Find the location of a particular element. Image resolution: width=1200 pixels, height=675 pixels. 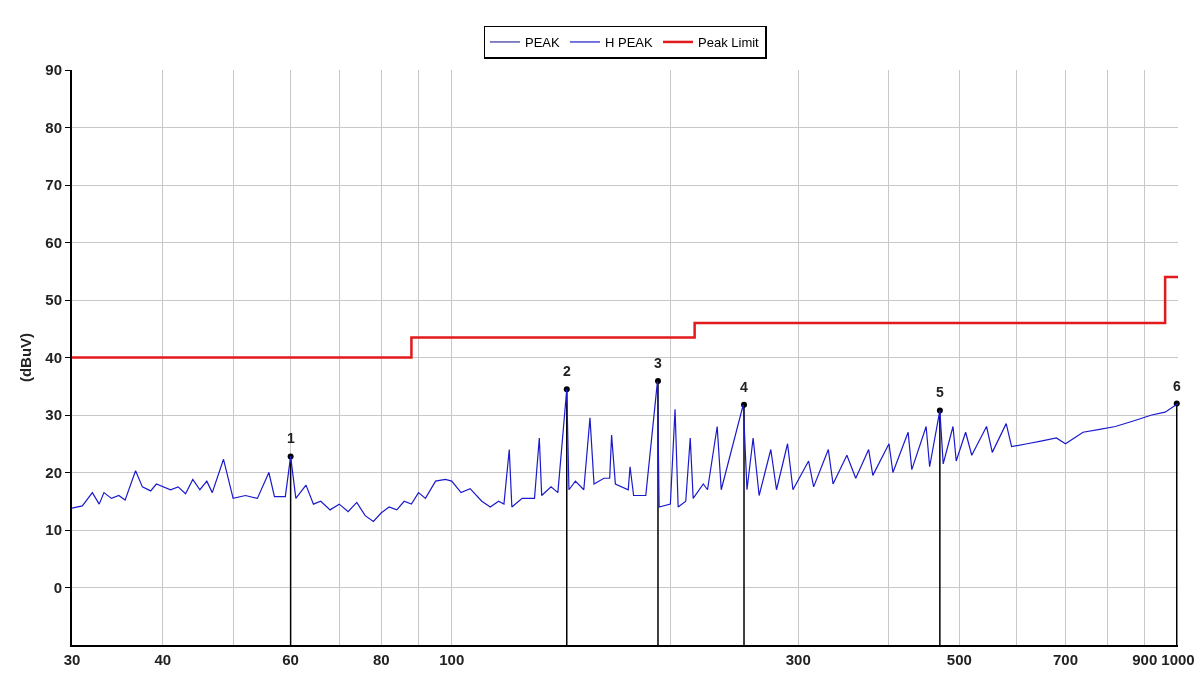

x-tick-label: 900 is located at coordinates (1145, 659).